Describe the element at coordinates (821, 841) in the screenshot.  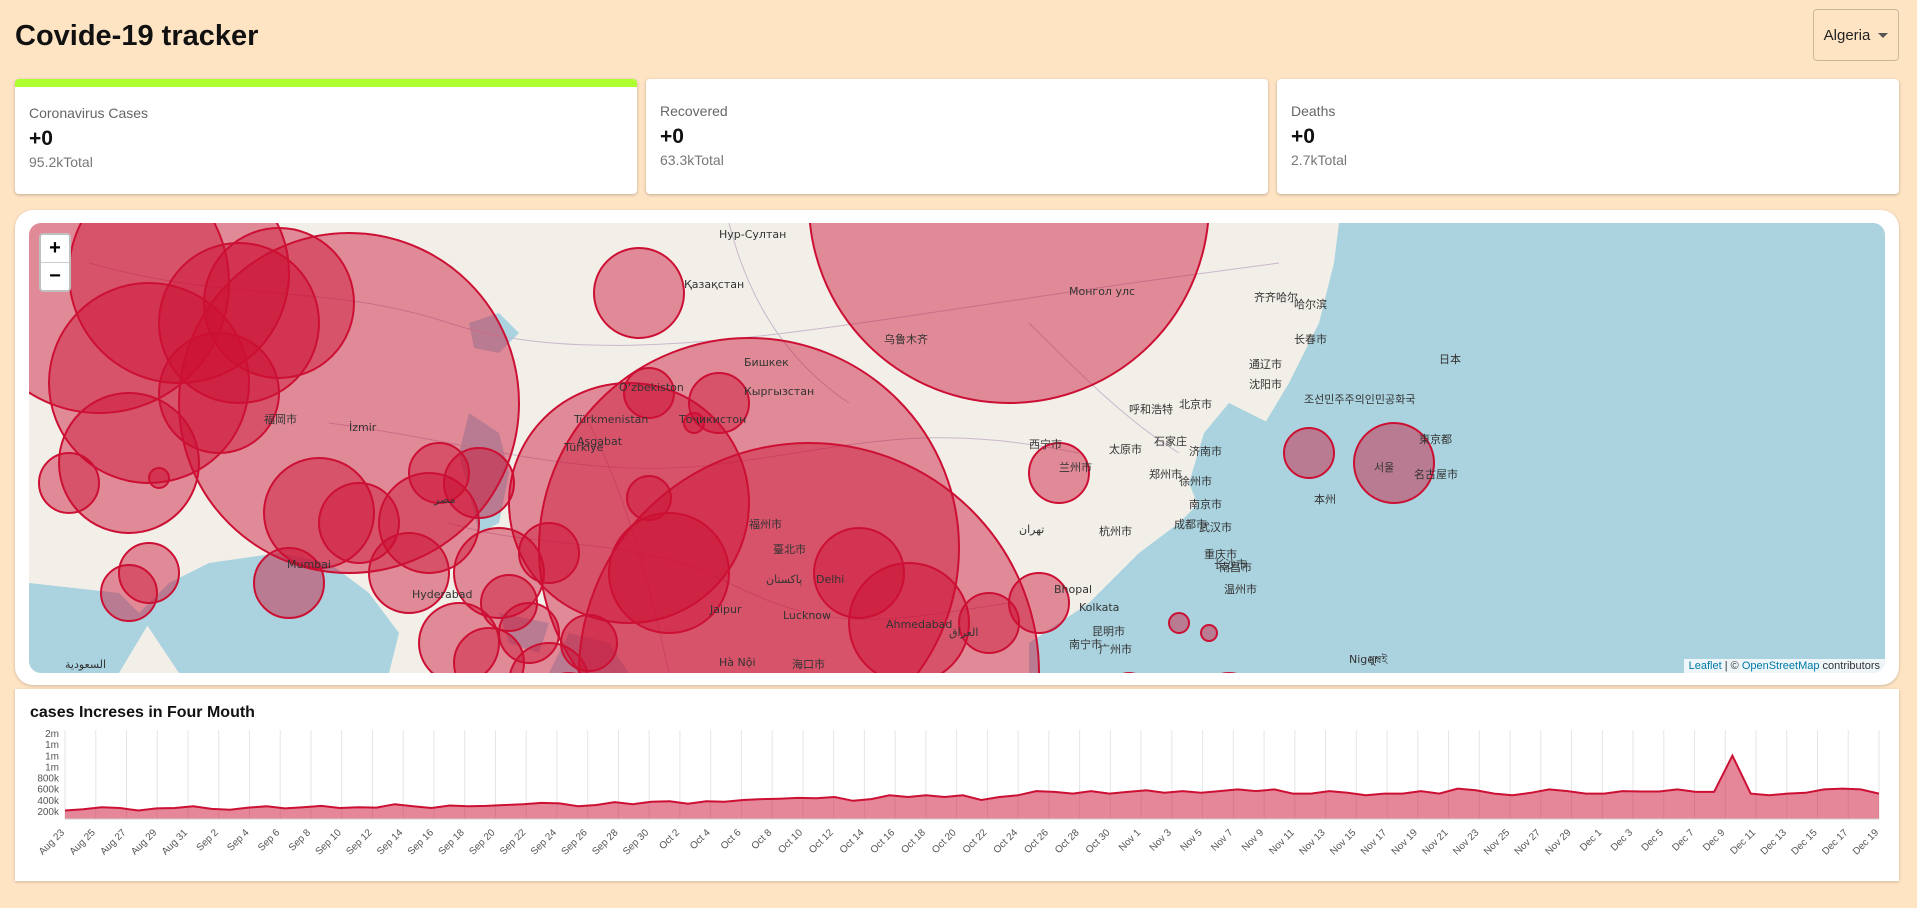
I see `x-tick-label: Oct 12` at that location.